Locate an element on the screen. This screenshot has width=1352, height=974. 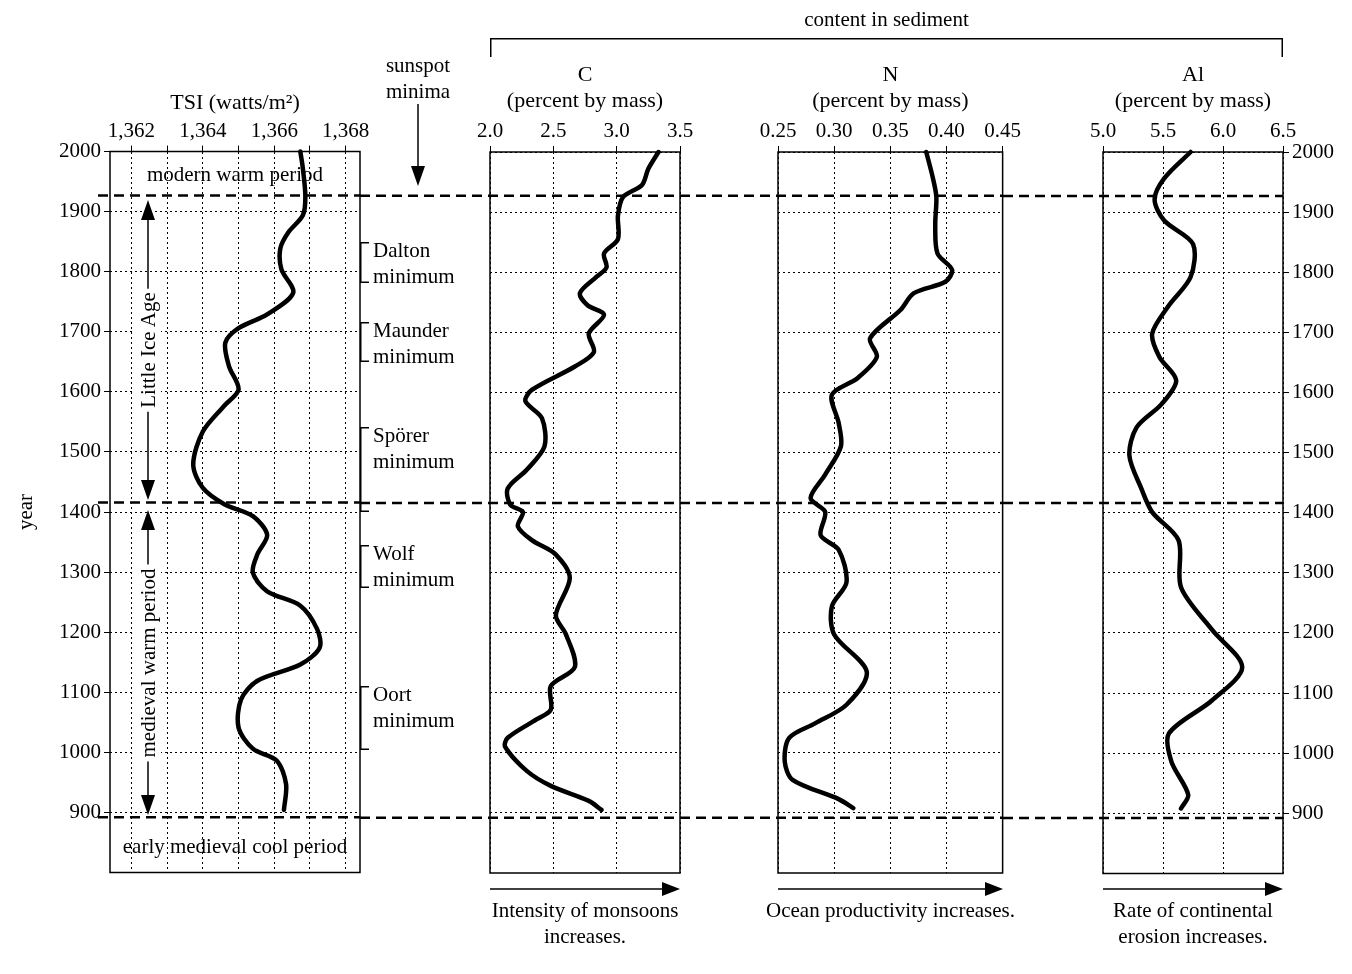
y-tick-label: 1100 is located at coordinates (80, 691).